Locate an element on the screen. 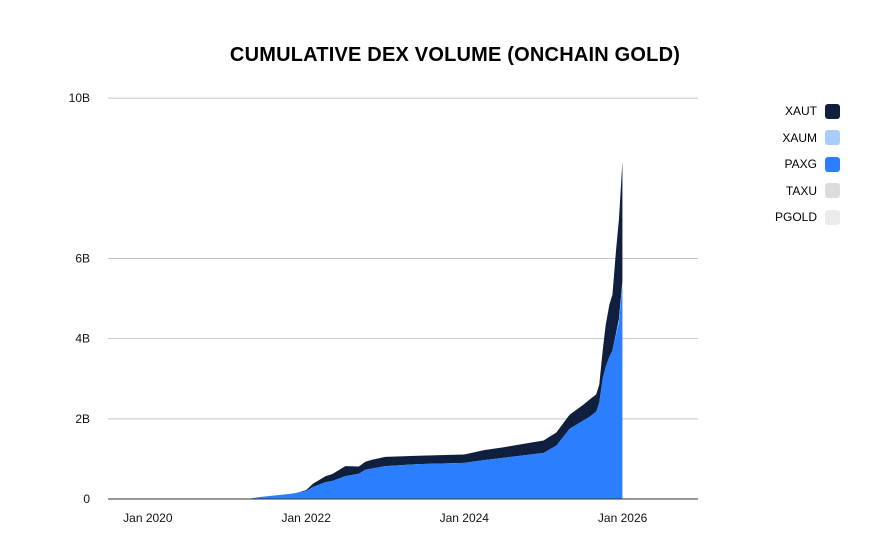 The image size is (873, 551). y-tick-label: 4B is located at coordinates (82, 339).